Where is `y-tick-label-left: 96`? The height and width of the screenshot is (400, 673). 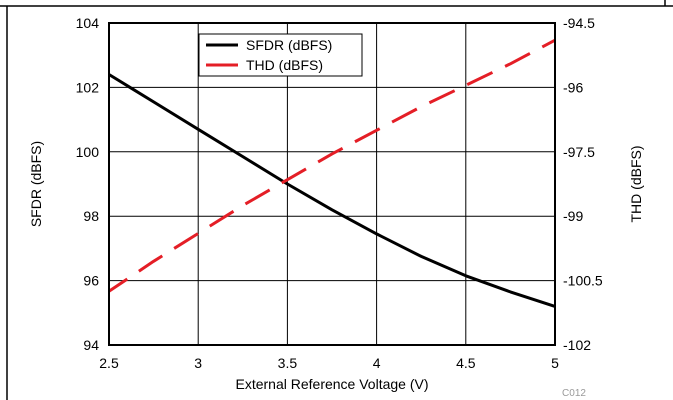
y-tick-label-left: 96 is located at coordinates (91, 281).